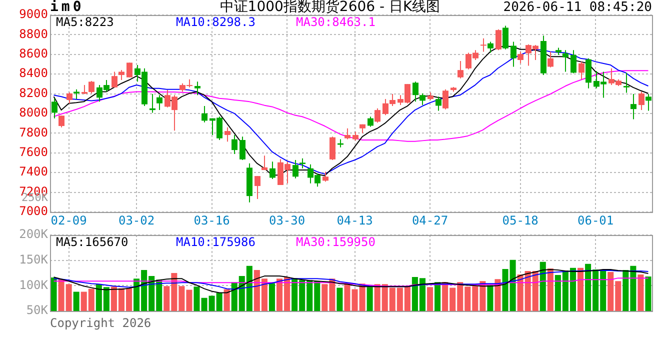 The width and height of the screenshot is (660, 360). I want to click on x-tick-label: 03-16, so click(212, 220).